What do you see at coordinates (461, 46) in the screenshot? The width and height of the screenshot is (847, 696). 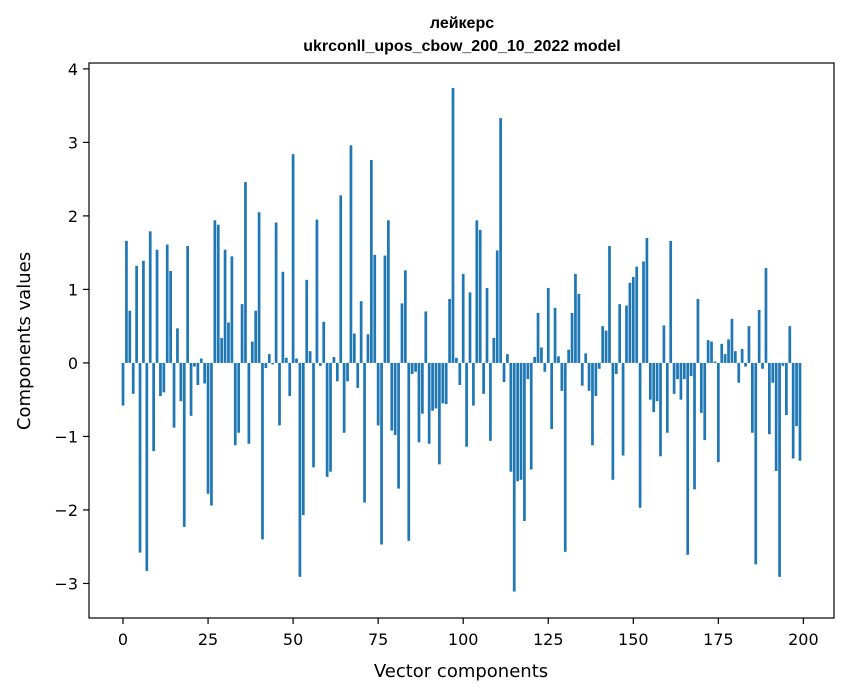 I see `chart-title-line-2: ukrconll_upos_cbow_200_10_2022 model` at bounding box center [461, 46].